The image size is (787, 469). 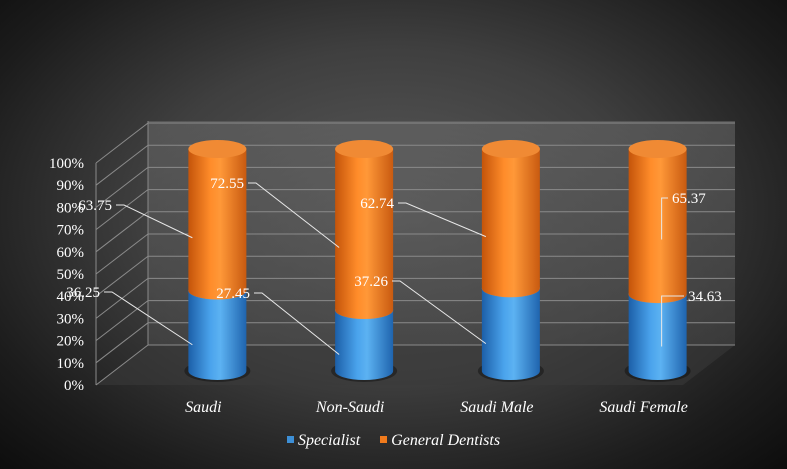 I want to click on x-category-label-saudi-female: Saudi Female, so click(x=643, y=407).